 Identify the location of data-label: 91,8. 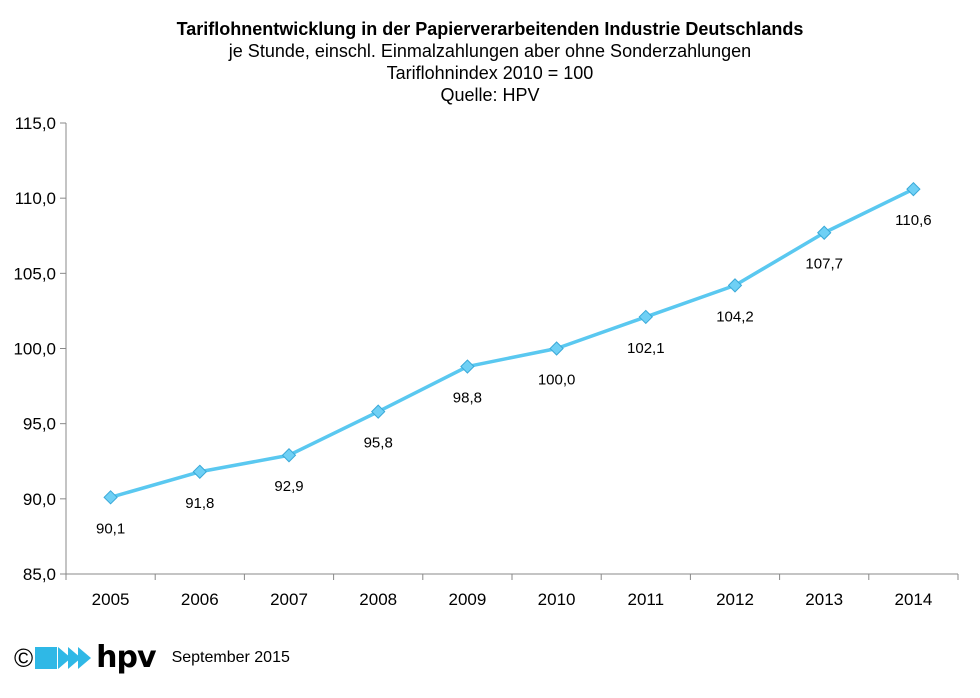
(199, 503).